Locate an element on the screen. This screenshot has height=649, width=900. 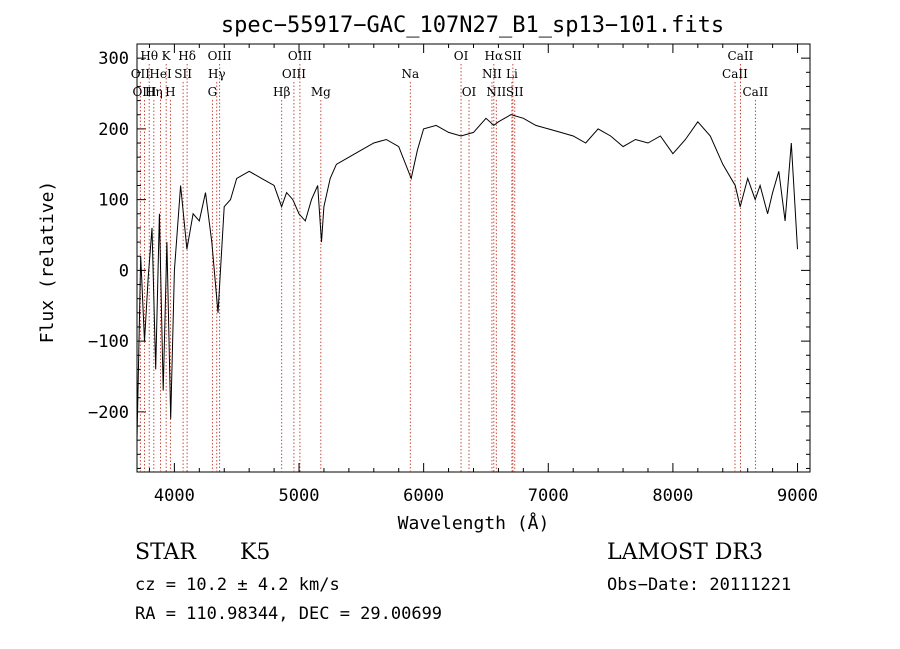
object-subclass: K5 is located at coordinates (255, 552).